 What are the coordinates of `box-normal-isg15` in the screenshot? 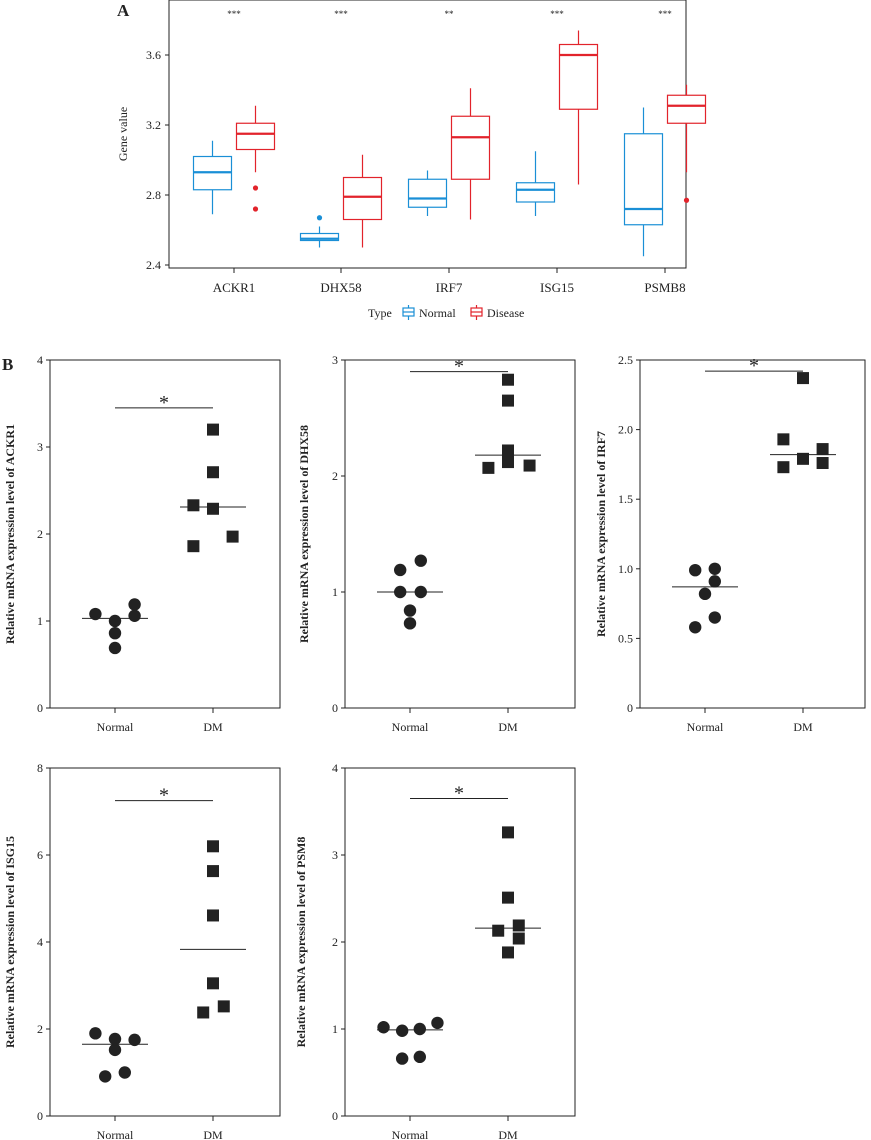 It's located at (535, 183).